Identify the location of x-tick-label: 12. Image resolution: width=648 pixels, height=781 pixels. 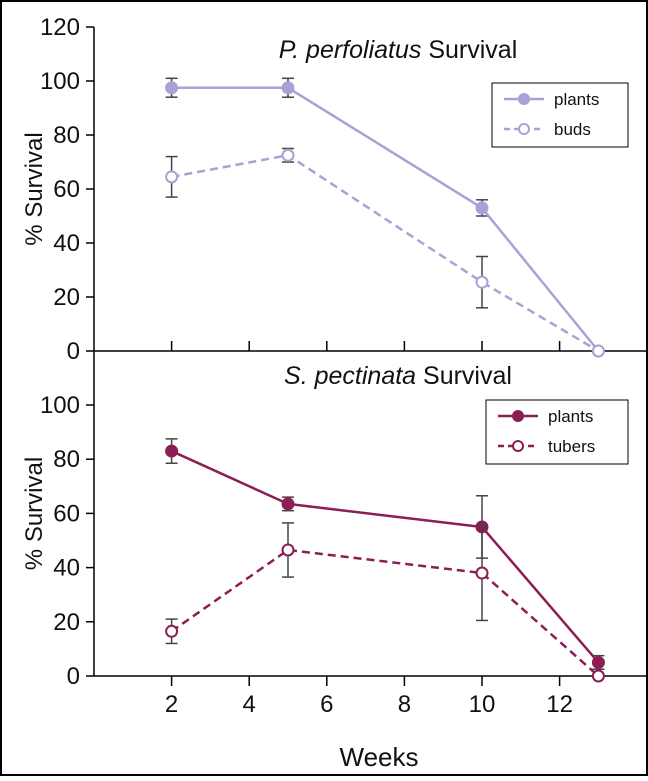
(559, 704).